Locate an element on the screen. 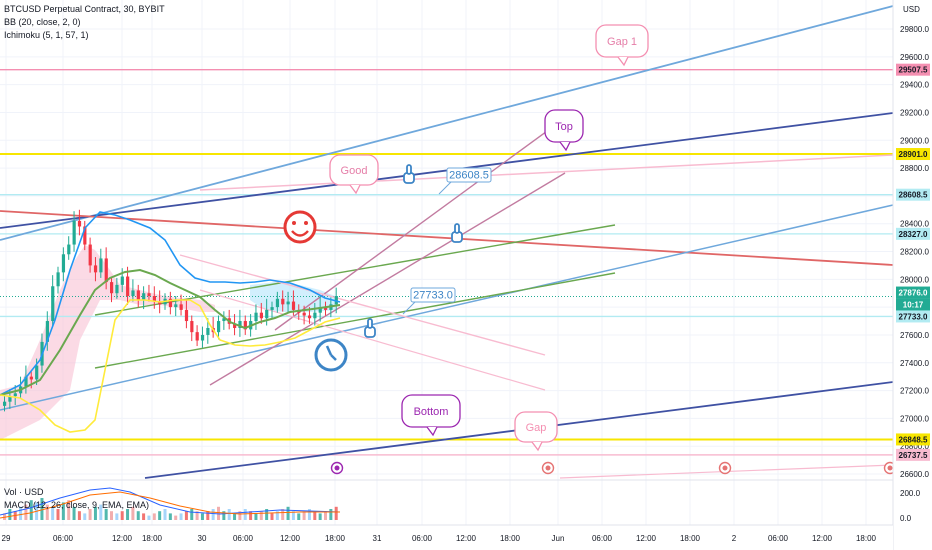 This screenshot has height=550, width=932. bb-indicator-label: BB (20, close, 2, 0) is located at coordinates (42, 22).